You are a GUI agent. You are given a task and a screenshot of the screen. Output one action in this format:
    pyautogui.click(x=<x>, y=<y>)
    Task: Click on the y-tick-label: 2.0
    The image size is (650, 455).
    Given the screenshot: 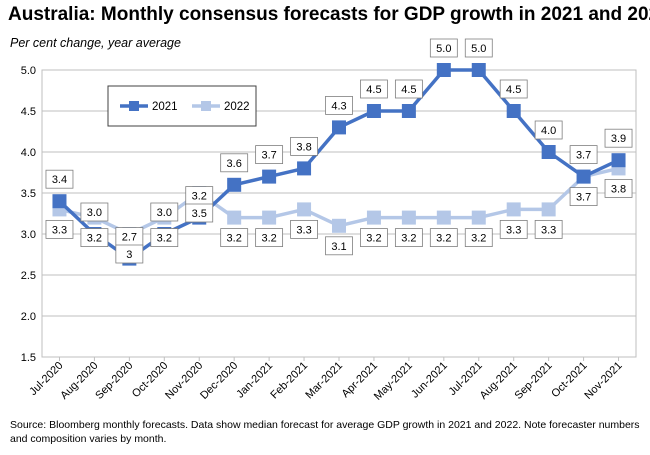 What is the action you would take?
    pyautogui.click(x=28, y=317)
    